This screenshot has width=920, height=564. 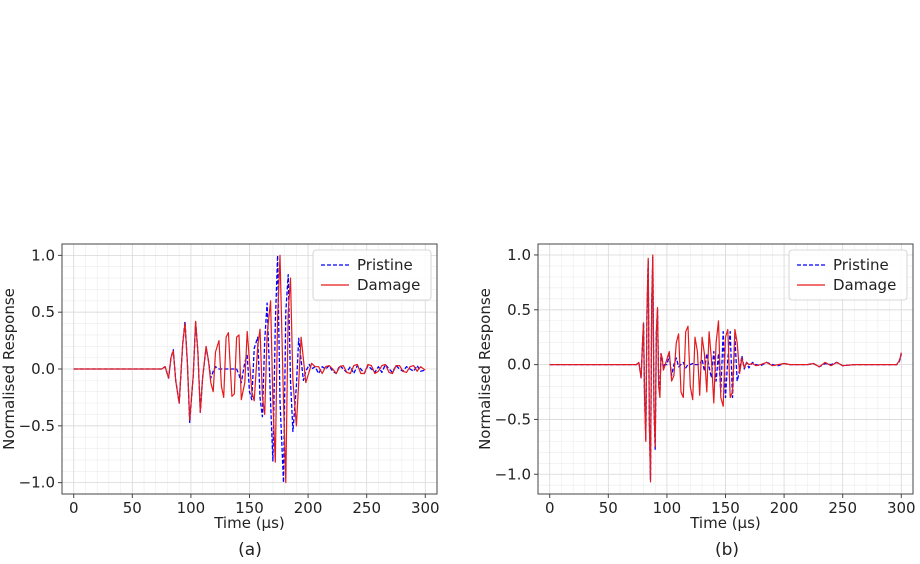 What do you see at coordinates (250, 550) in the screenshot?
I see `panel-caption: (a)` at bounding box center [250, 550].